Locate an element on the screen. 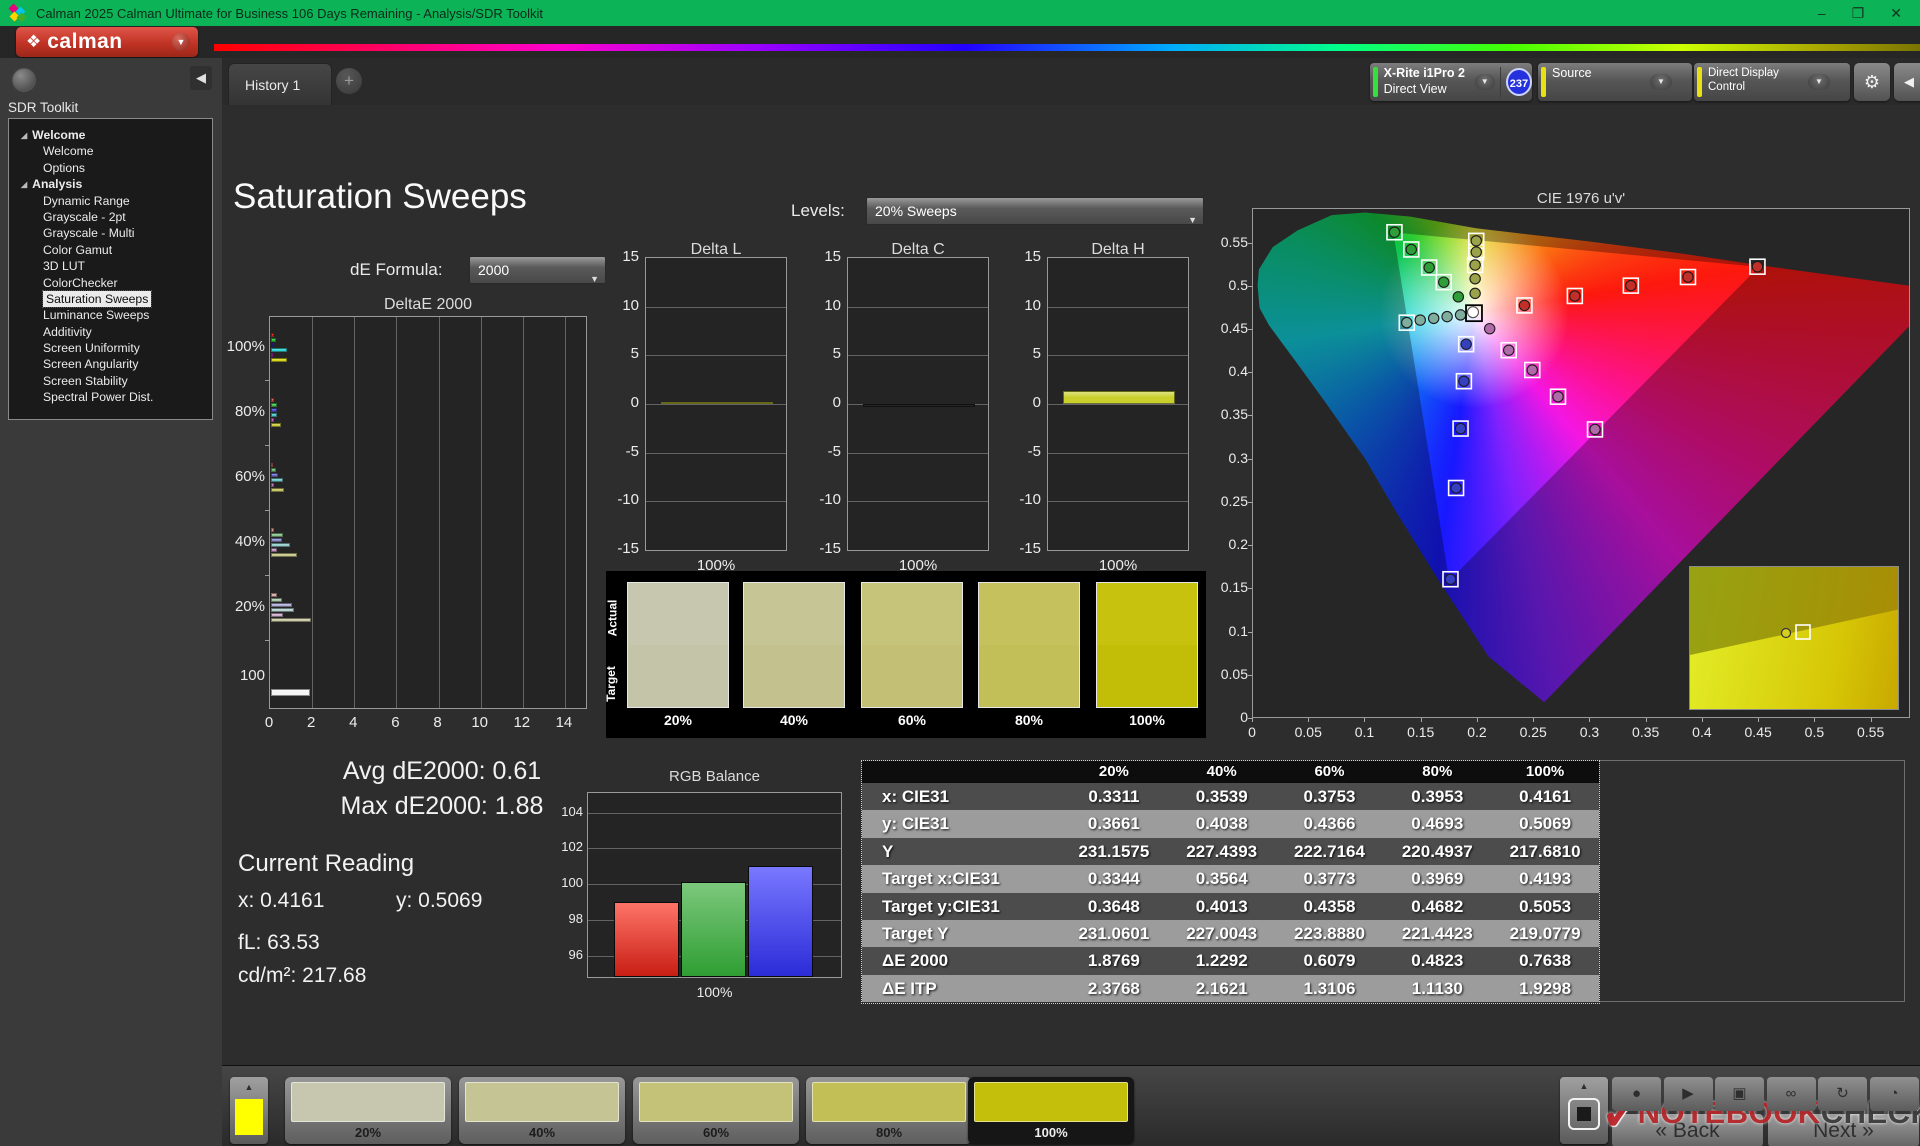 Image resolution: width=1920 pixels, height=1146 pixels. sidebar-item-screen-angularity: Screen Angularity is located at coordinates (91, 364).